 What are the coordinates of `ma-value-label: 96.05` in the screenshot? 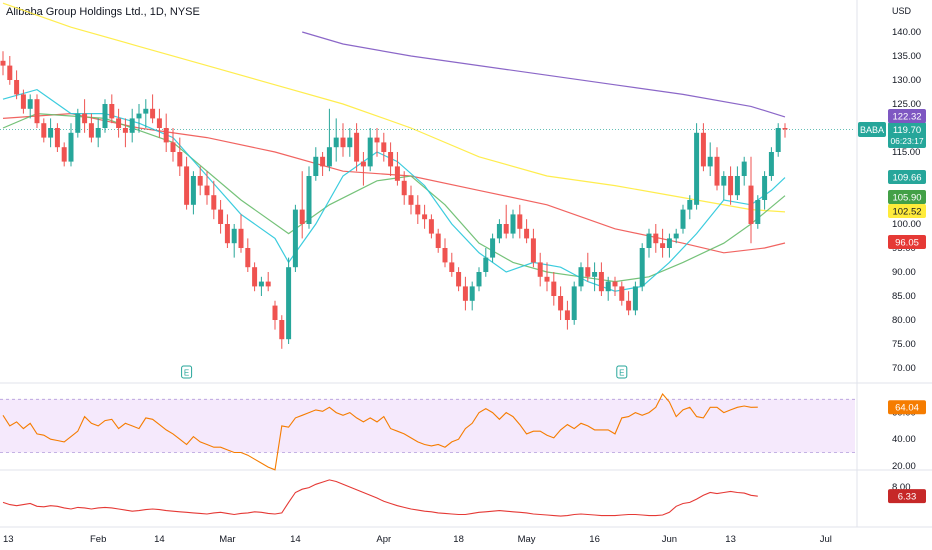 It's located at (907, 243).